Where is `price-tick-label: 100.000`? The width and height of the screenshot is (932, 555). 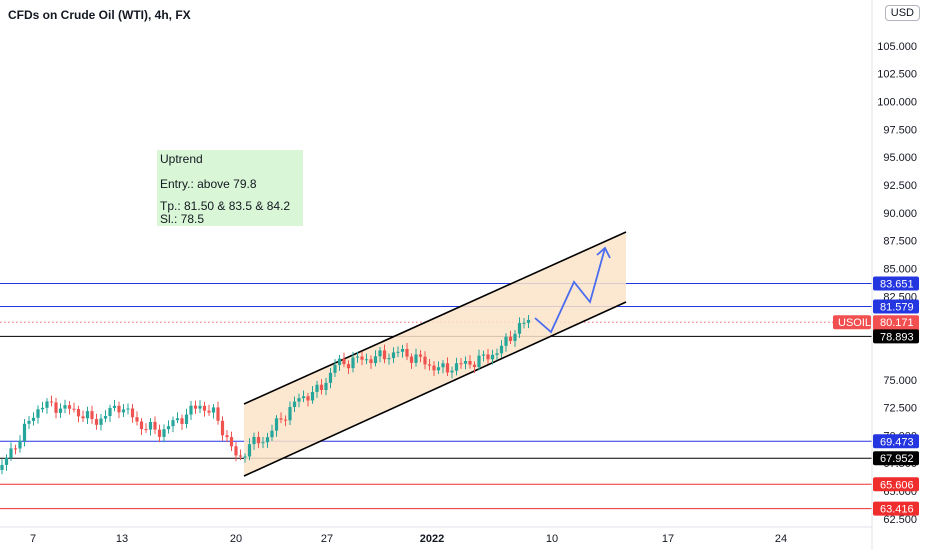
price-tick-label: 100.000 is located at coordinates (897, 103).